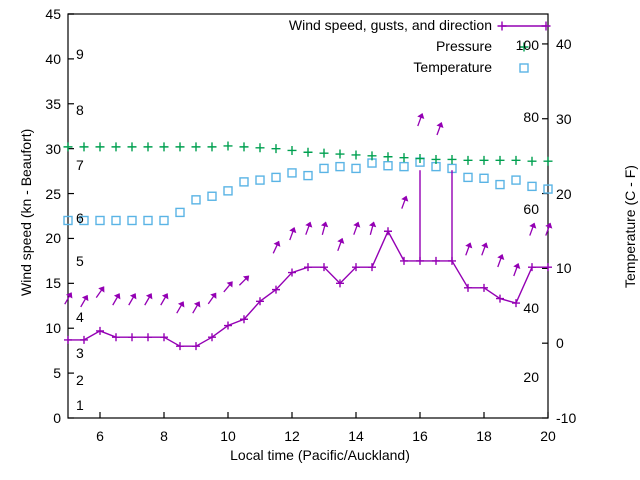 The image size is (640, 480). What do you see at coordinates (53, 58) in the screenshot?
I see `y-tick-label: 40` at bounding box center [53, 58].